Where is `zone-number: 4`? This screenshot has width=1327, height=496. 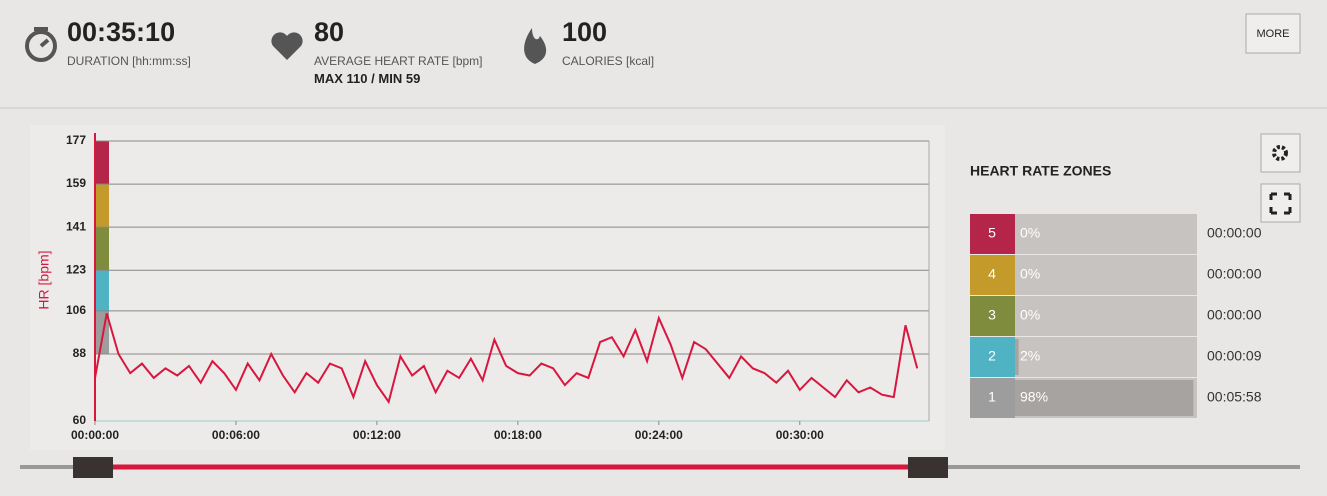 zone-number: 4 is located at coordinates (992, 274).